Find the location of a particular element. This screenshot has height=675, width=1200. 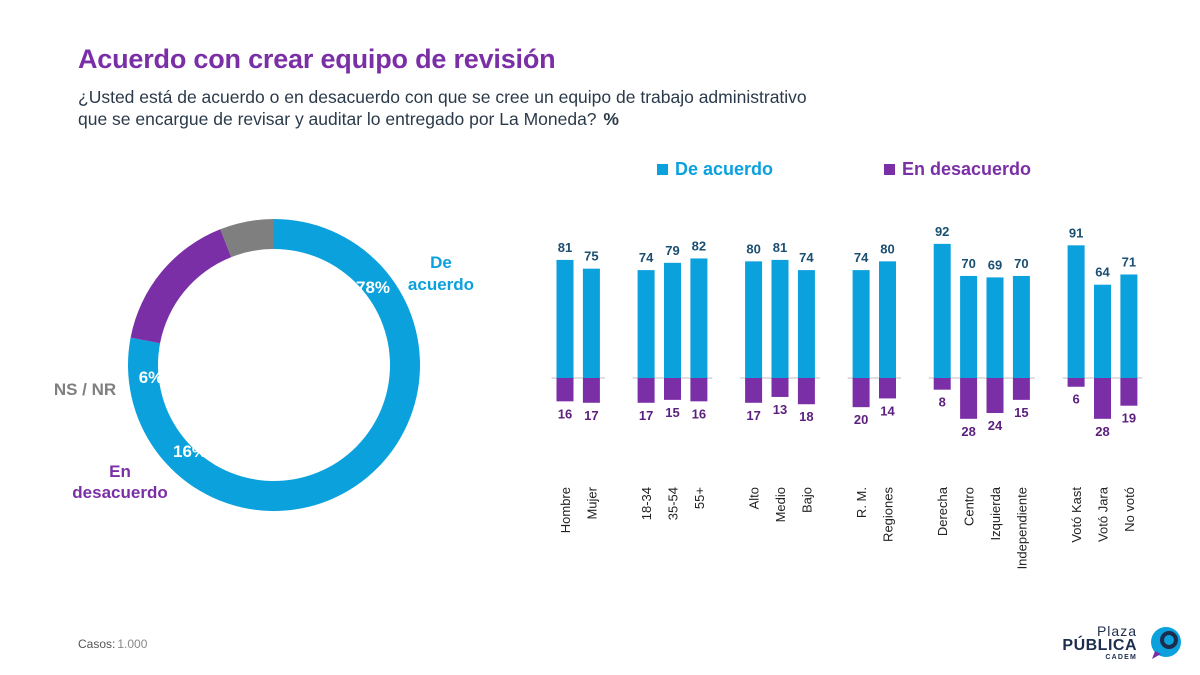

donut-category-label-2-1: En is located at coordinates (120, 471).